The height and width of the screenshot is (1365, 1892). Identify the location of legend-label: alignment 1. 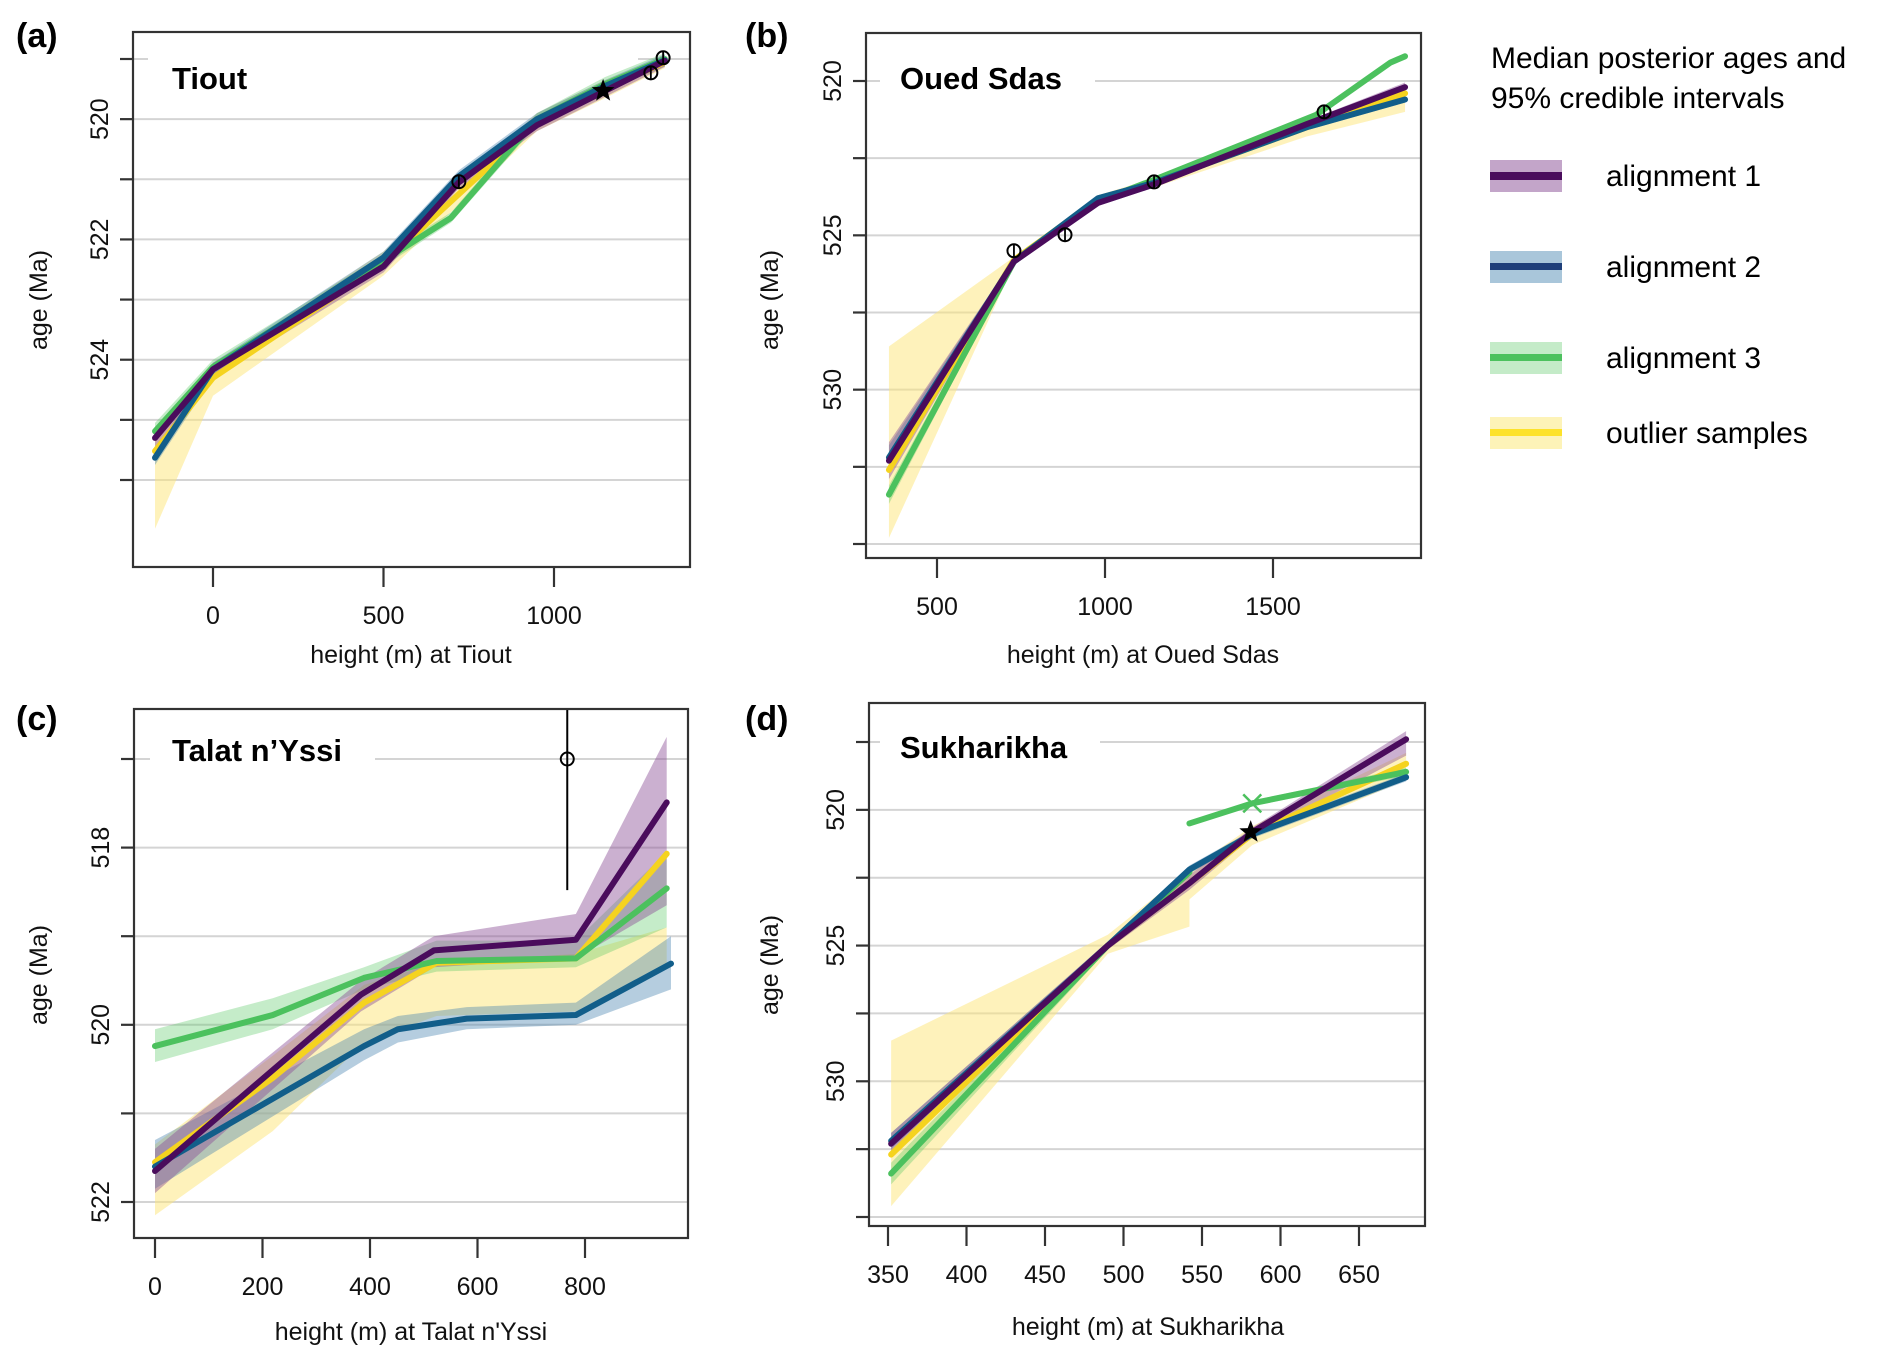
(1683, 176).